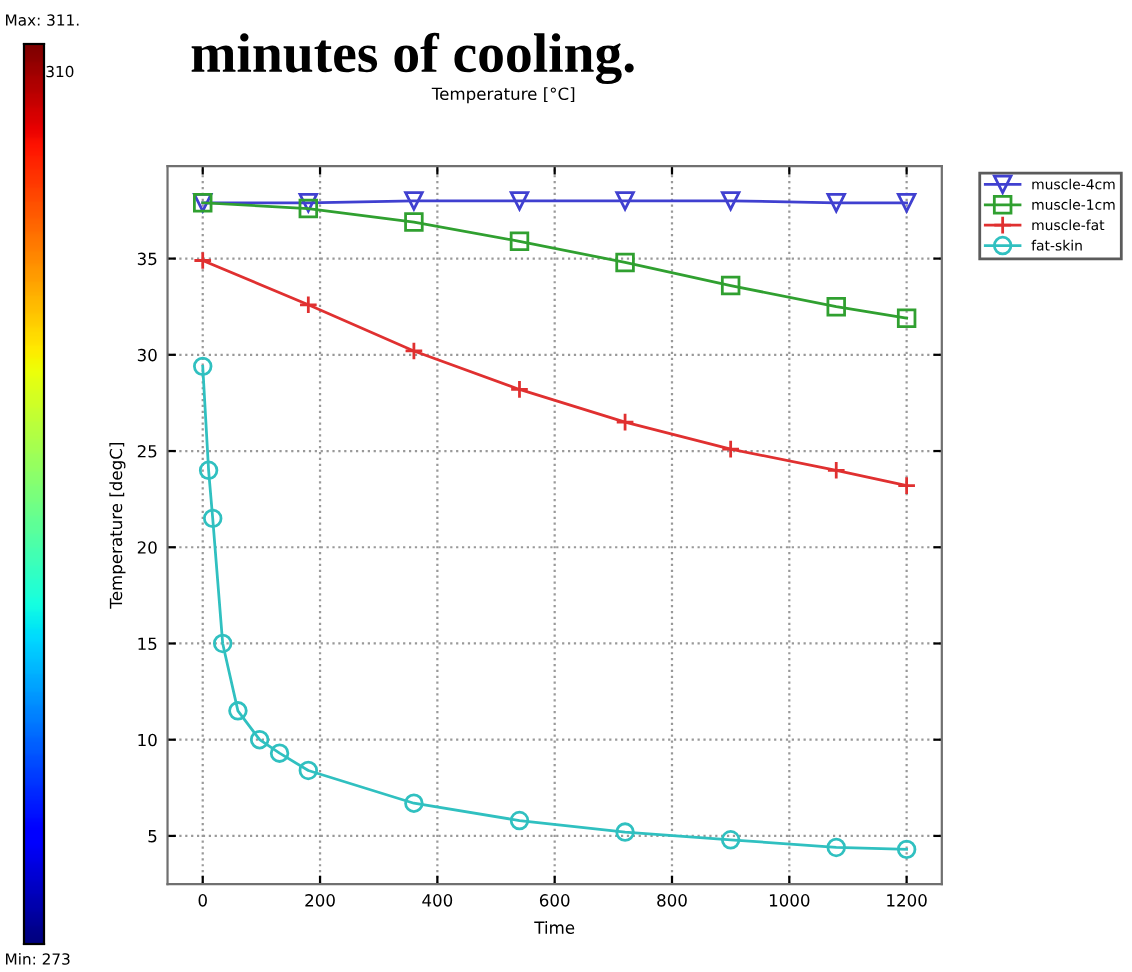 The image size is (1132, 972). Describe the element at coordinates (147, 451) in the screenshot. I see `y-tick-label: 25` at that location.